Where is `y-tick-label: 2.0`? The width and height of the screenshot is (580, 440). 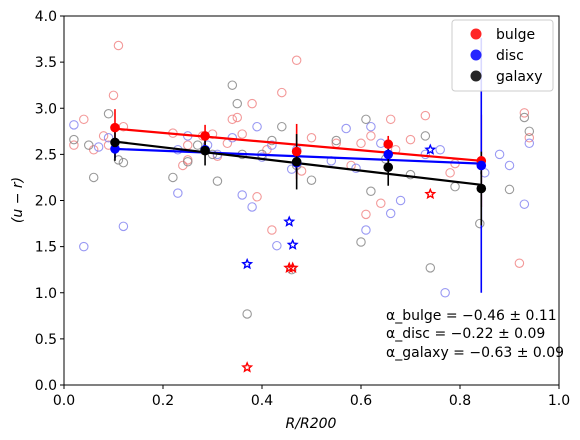
y-tick-label: 2.0 is located at coordinates (46, 202).